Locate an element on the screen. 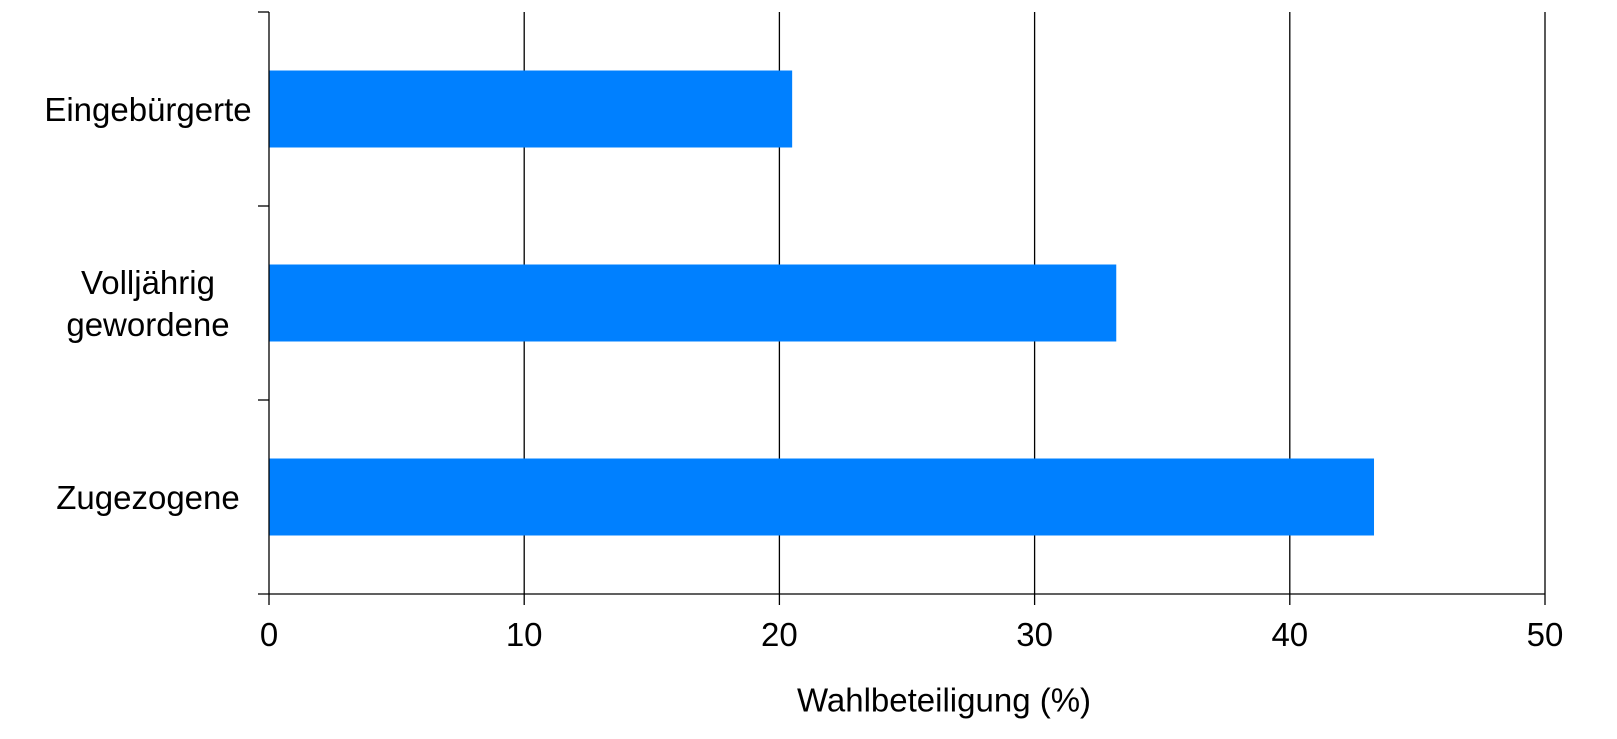 The height and width of the screenshot is (739, 1617). x-axis-title: Wahlbeteiligung (%) is located at coordinates (944, 700).